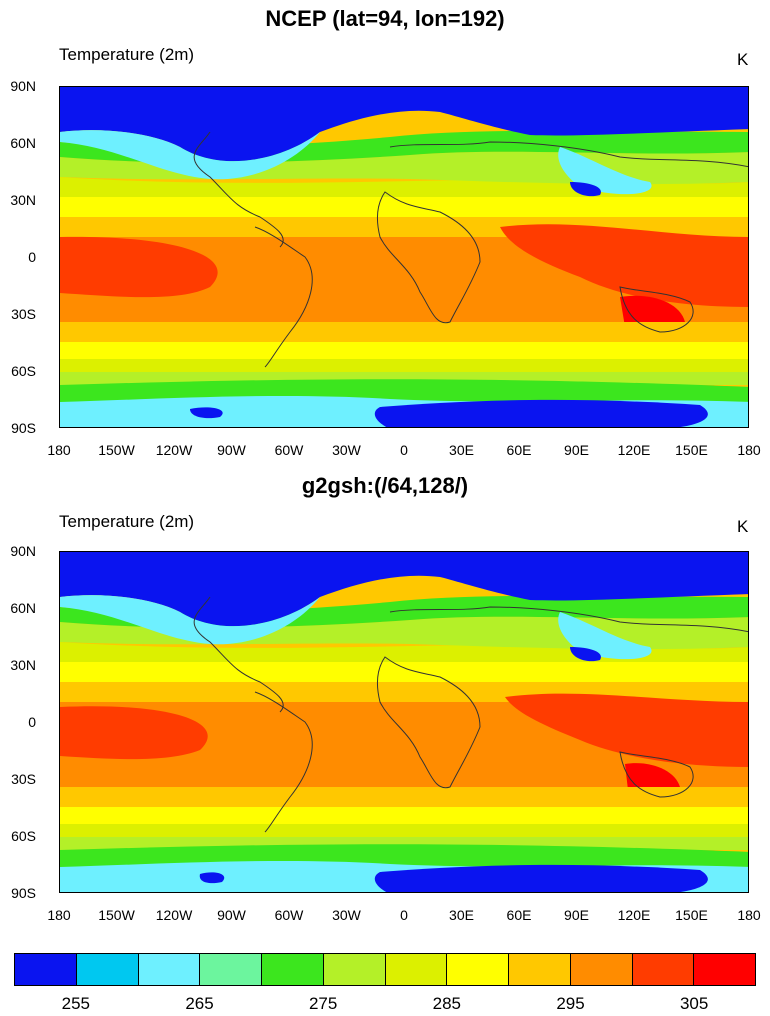 This screenshot has height=1016, width=770. What do you see at coordinates (743, 59) in the screenshot?
I see `unit-label-top: K` at bounding box center [743, 59].